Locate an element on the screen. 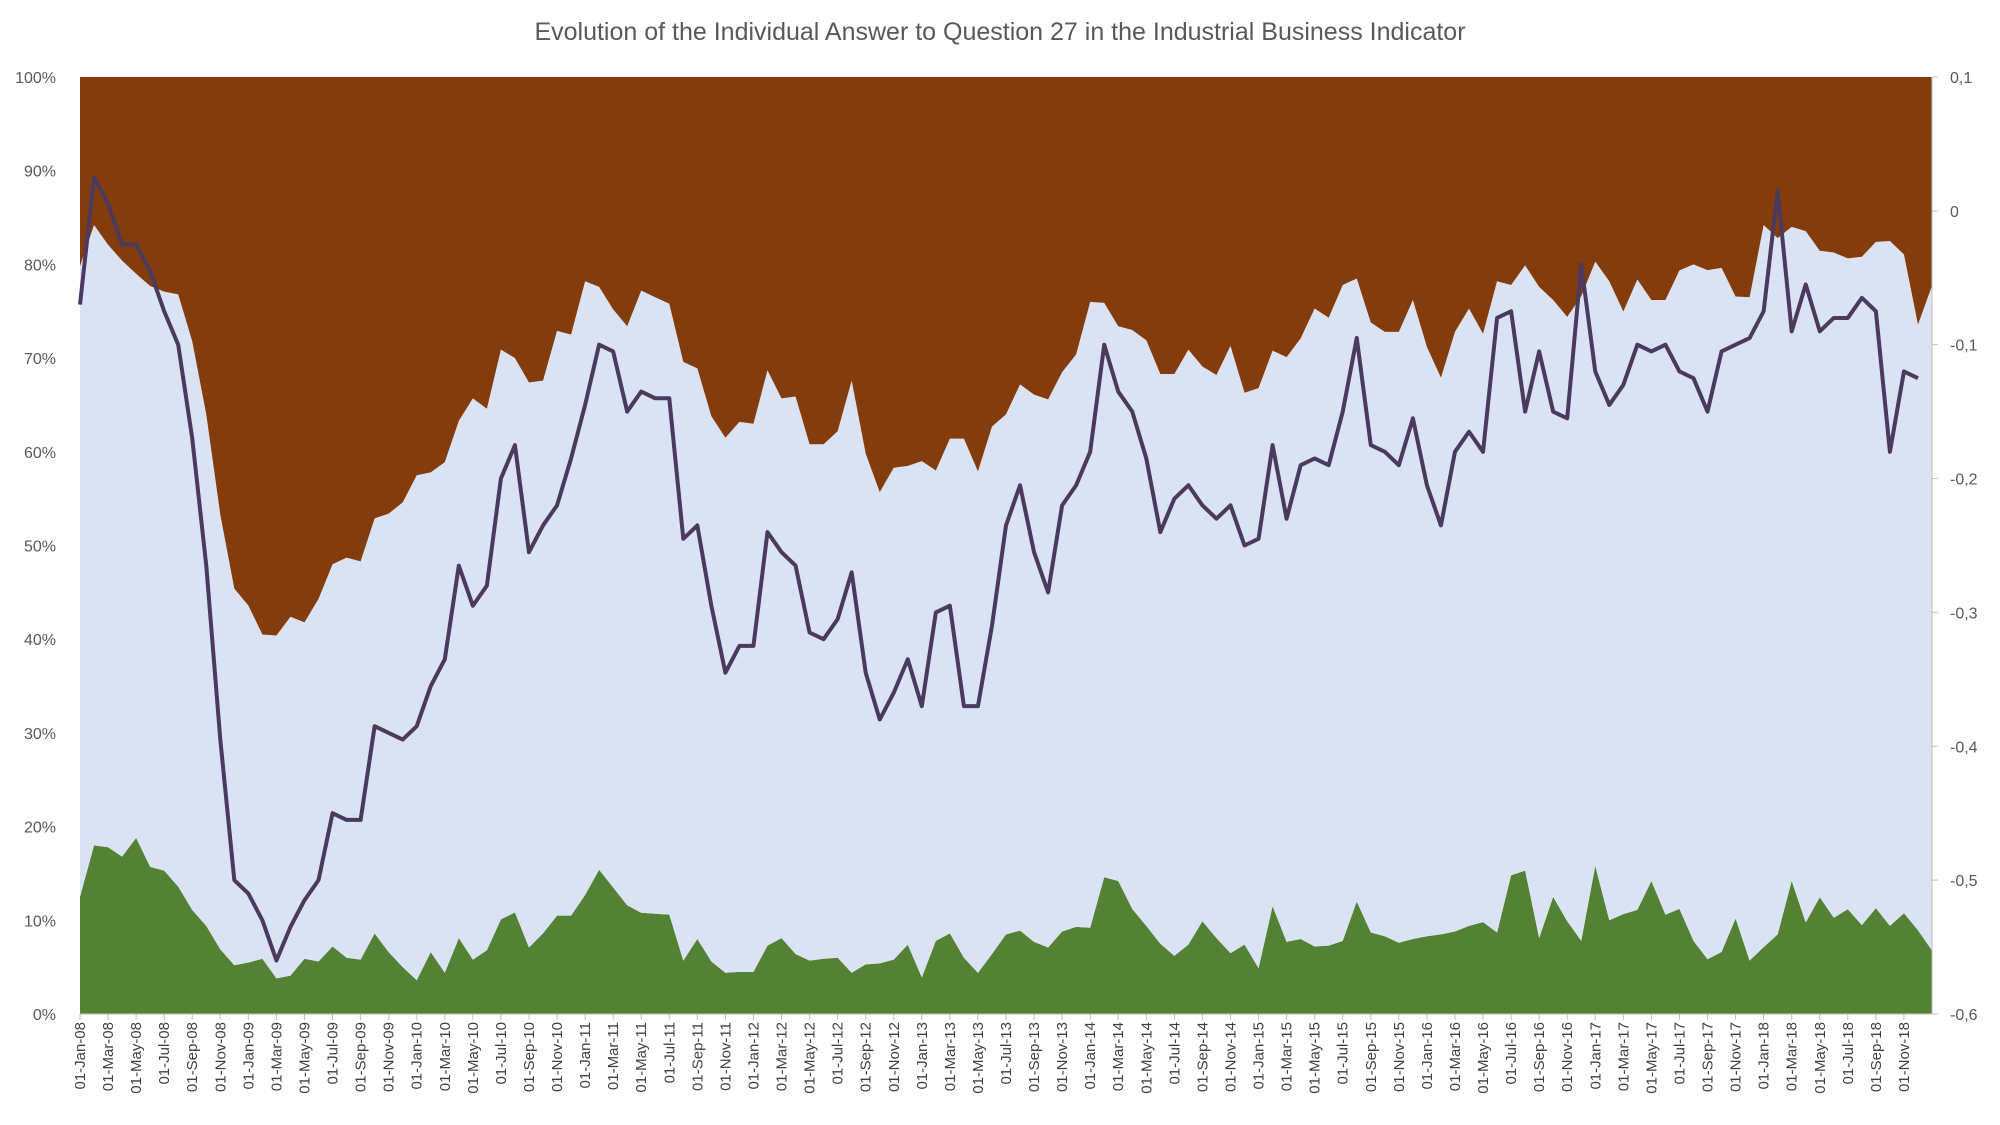 This screenshot has height=1125, width=2000. x-tick-label: 01-Mar-13 is located at coordinates (950, 1056).